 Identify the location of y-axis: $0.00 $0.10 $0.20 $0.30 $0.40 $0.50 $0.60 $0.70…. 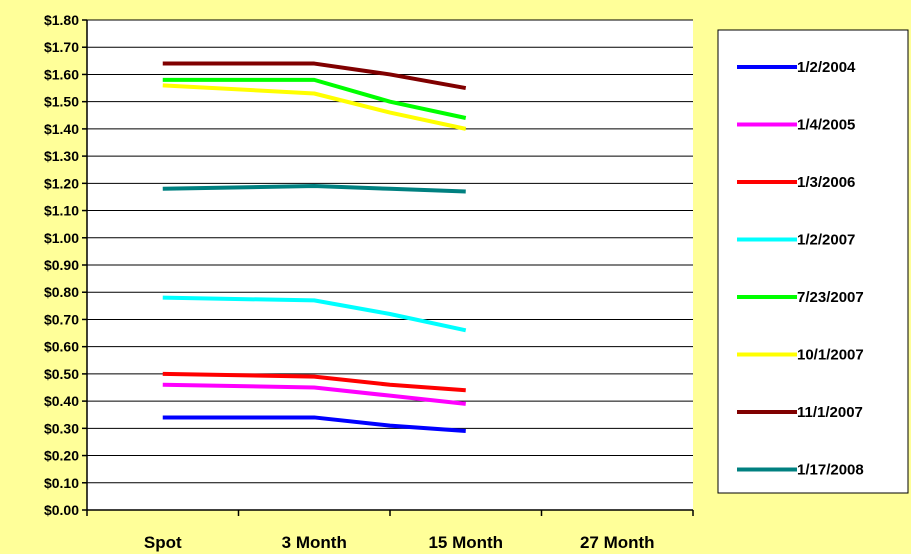
(66, 265).